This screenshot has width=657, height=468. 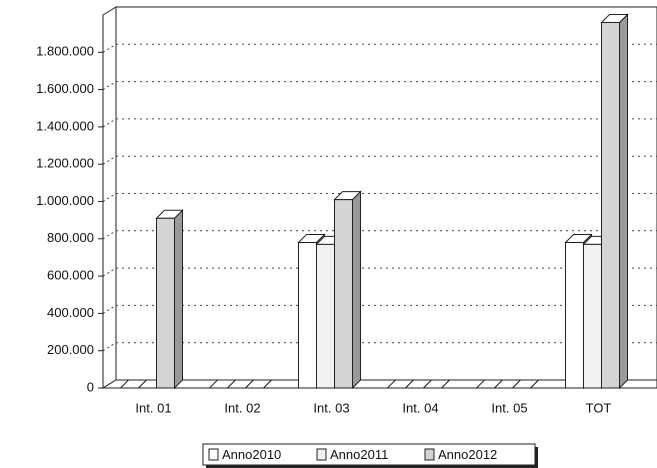 What do you see at coordinates (65, 51) in the screenshot?
I see `y-tick-label: 1.800.000` at bounding box center [65, 51].